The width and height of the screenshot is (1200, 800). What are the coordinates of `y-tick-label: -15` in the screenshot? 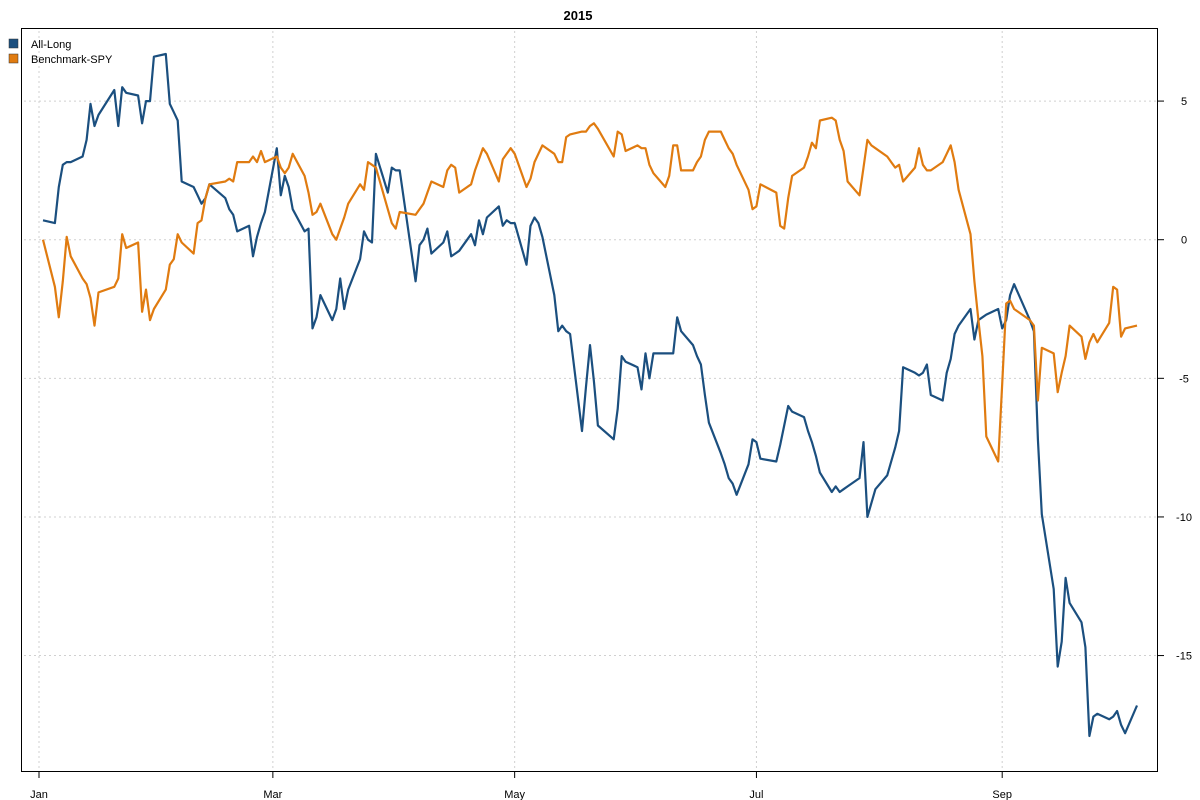 It's located at (1184, 657).